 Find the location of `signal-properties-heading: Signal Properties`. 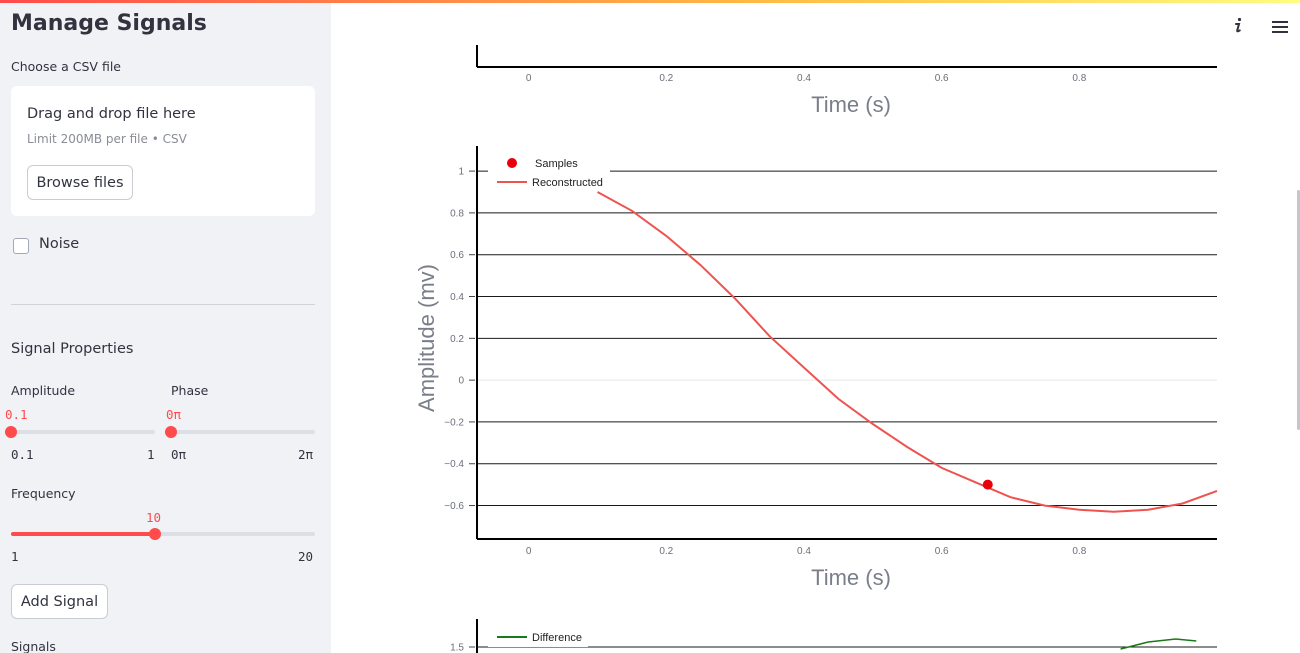

signal-properties-heading: Signal Properties is located at coordinates (72, 349).